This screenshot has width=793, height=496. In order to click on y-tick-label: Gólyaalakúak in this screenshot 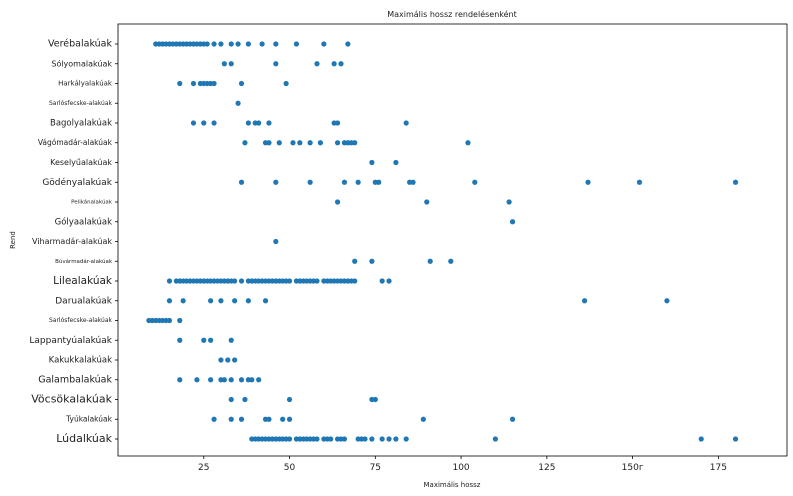, I will do `click(83, 221)`.